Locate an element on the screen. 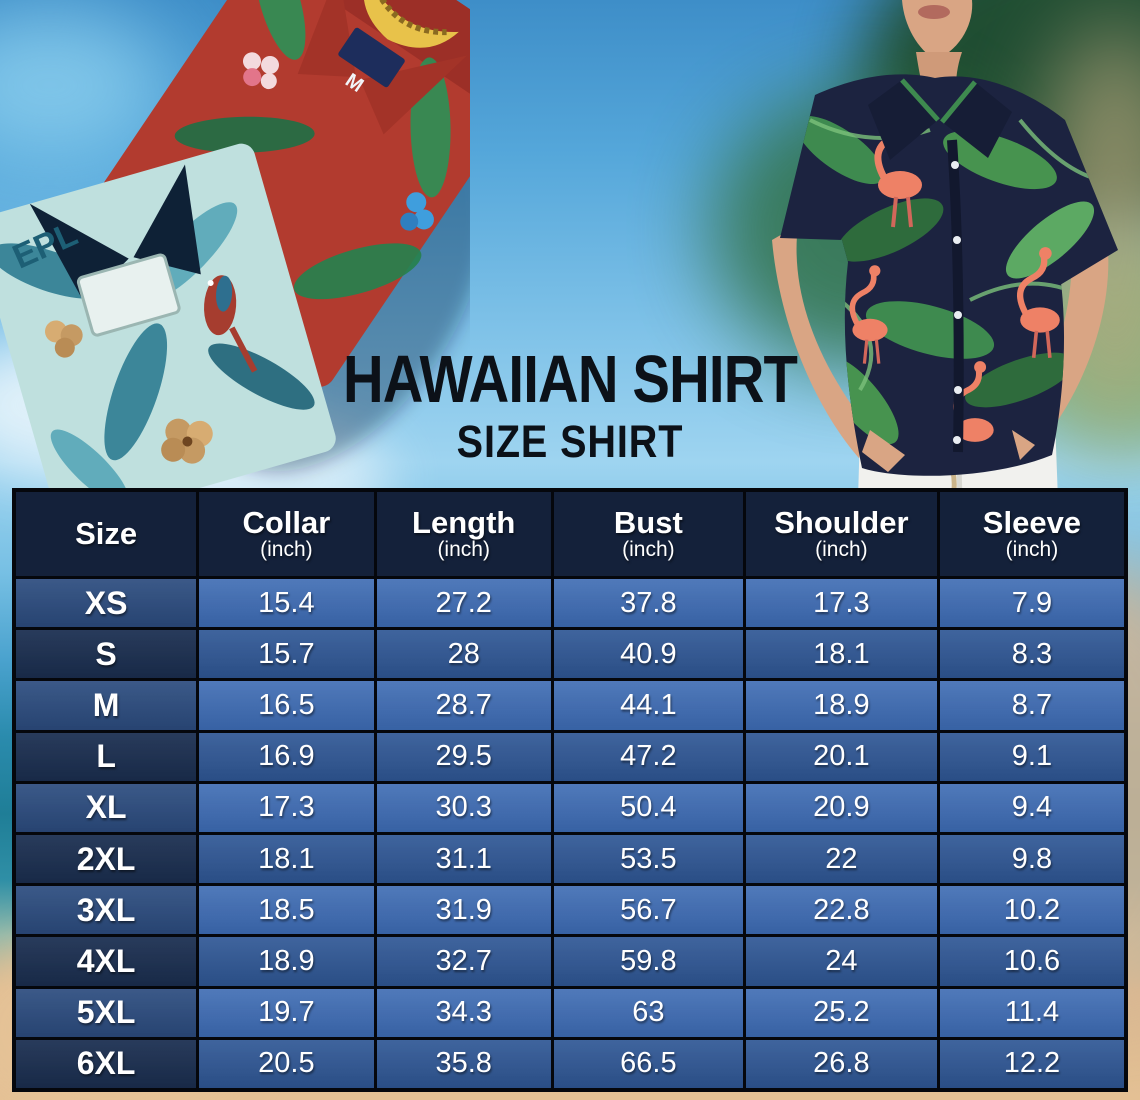 The width and height of the screenshot is (1140, 1100). value-cell: 10.6 is located at coordinates (1031, 961).